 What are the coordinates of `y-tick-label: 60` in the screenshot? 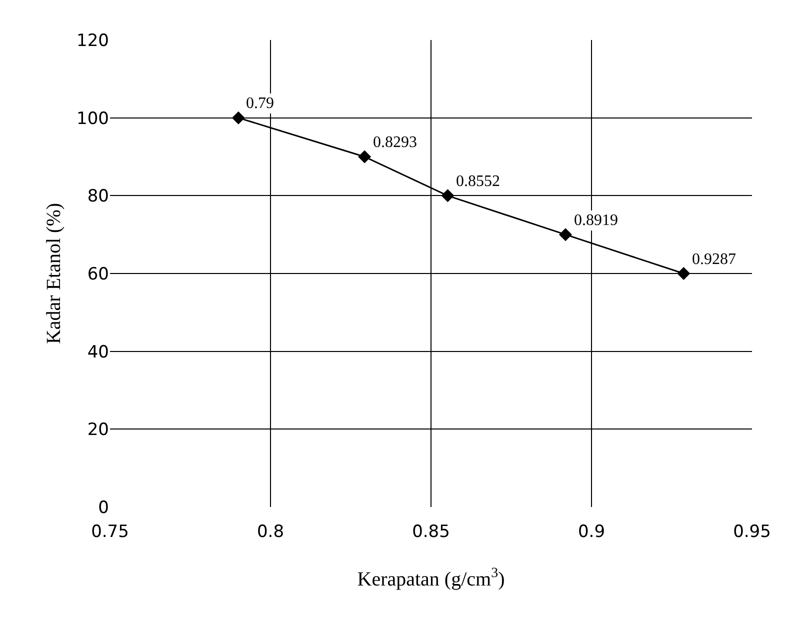 It's located at (98, 274).